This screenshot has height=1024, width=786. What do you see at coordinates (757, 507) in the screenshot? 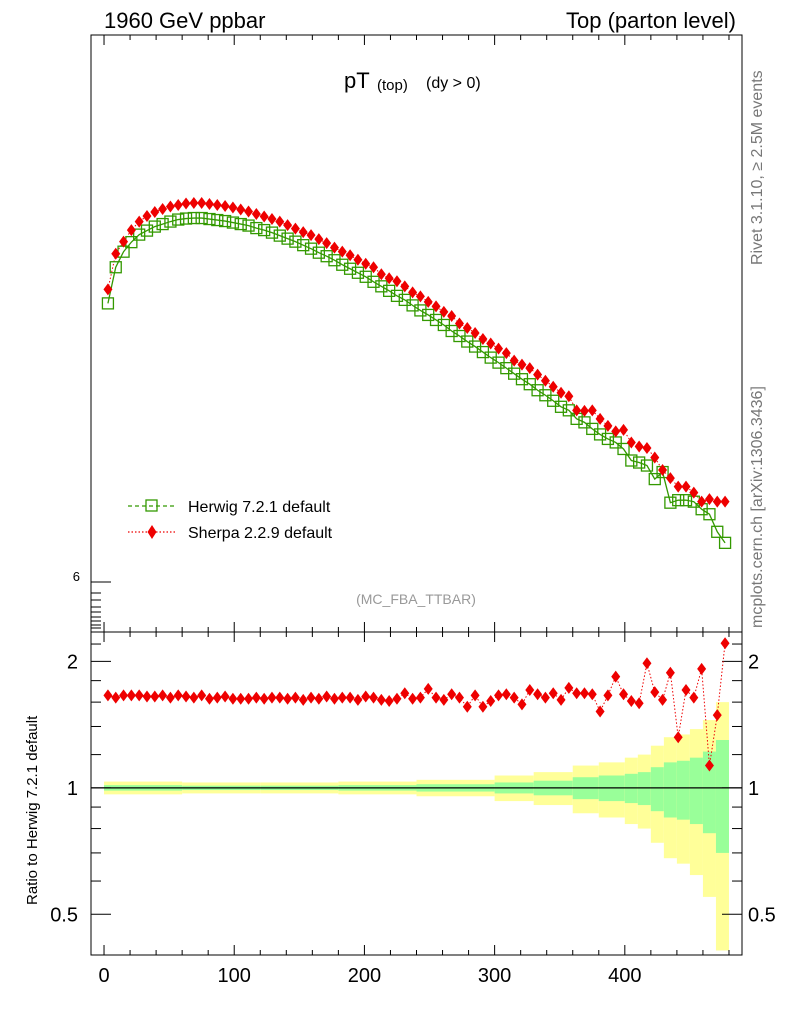
I see `side-mcplots-label: mcplots.cern.ch [arXiv:1306.3436]` at bounding box center [757, 507].